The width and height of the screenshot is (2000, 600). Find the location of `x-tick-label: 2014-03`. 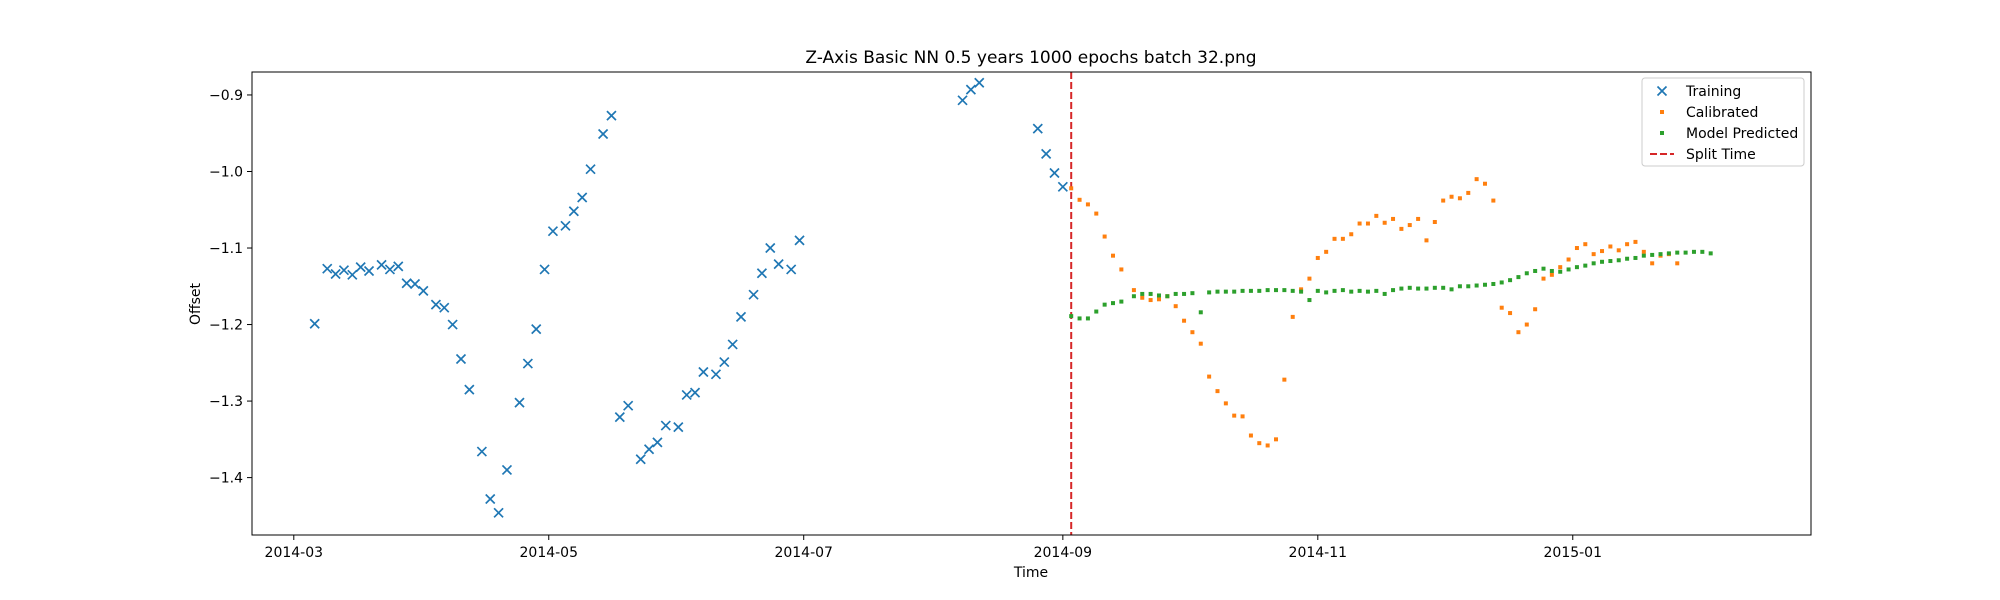

x-tick-label: 2014-03 is located at coordinates (294, 553).